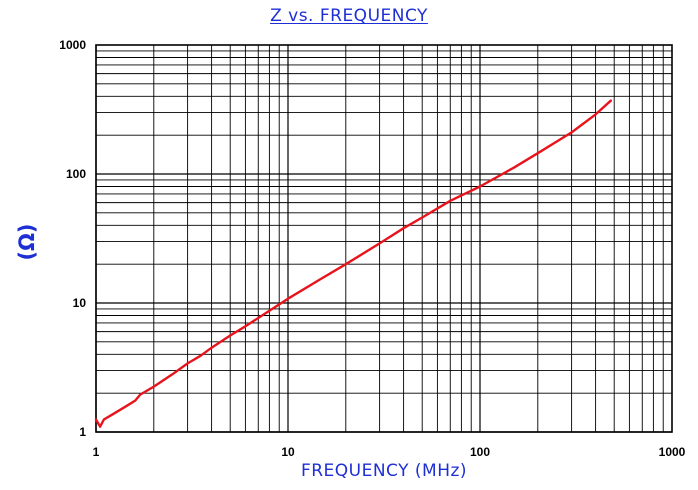  Describe the element at coordinates (480, 452) in the screenshot. I see `x-tick-label: 100` at that location.